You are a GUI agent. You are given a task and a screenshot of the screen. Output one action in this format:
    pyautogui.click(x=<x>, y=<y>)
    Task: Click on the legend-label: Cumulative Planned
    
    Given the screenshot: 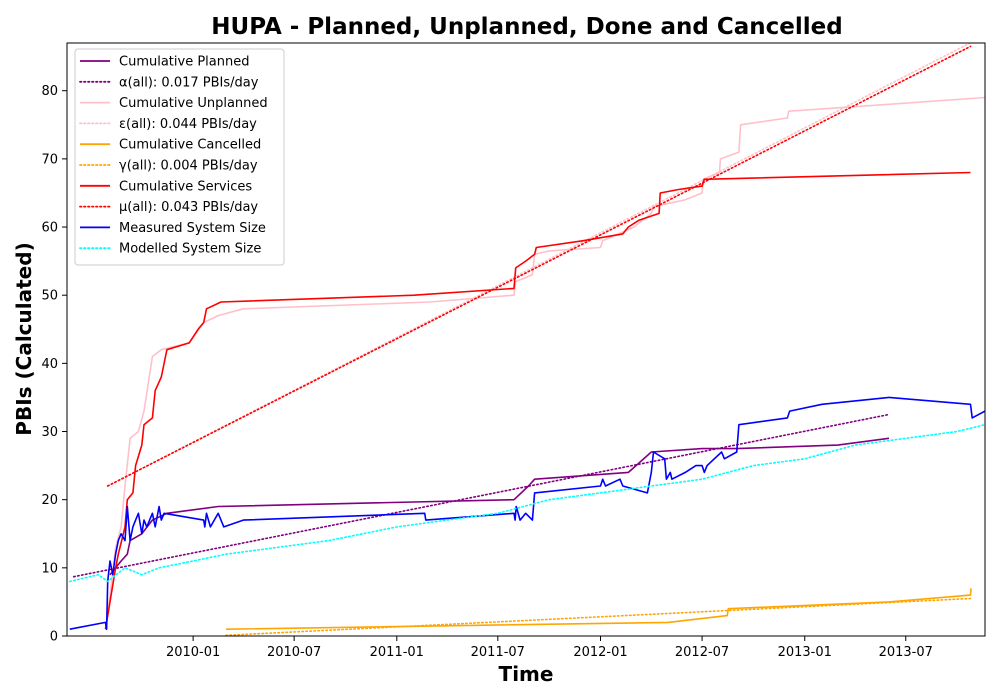 What is the action you would take?
    pyautogui.click(x=184, y=62)
    